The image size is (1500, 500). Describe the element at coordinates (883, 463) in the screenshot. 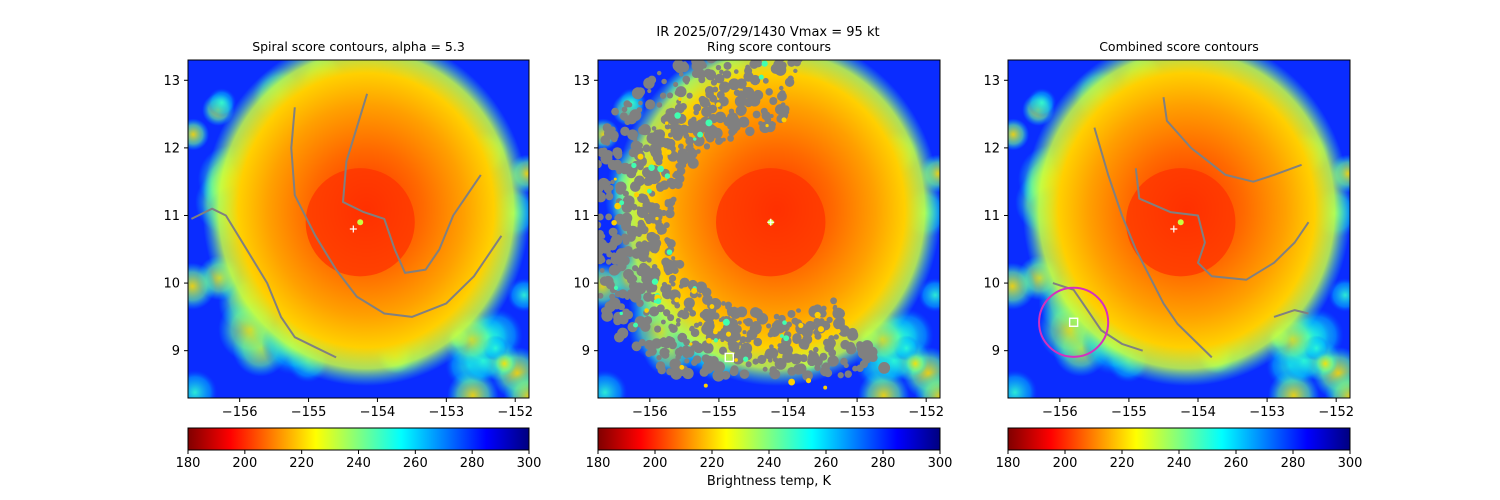

I see `colorbar-tick-label: 280` at that location.